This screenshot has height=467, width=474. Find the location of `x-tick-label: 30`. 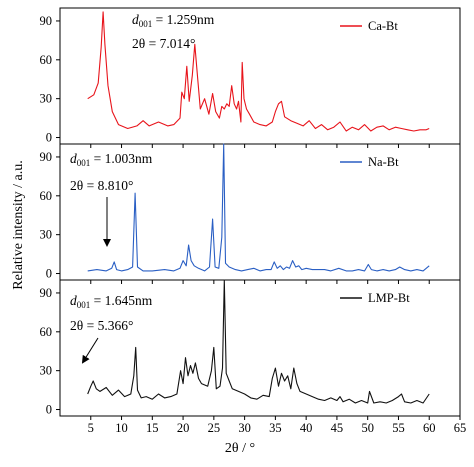

x-tick-label: 30 is located at coordinates (244, 428).